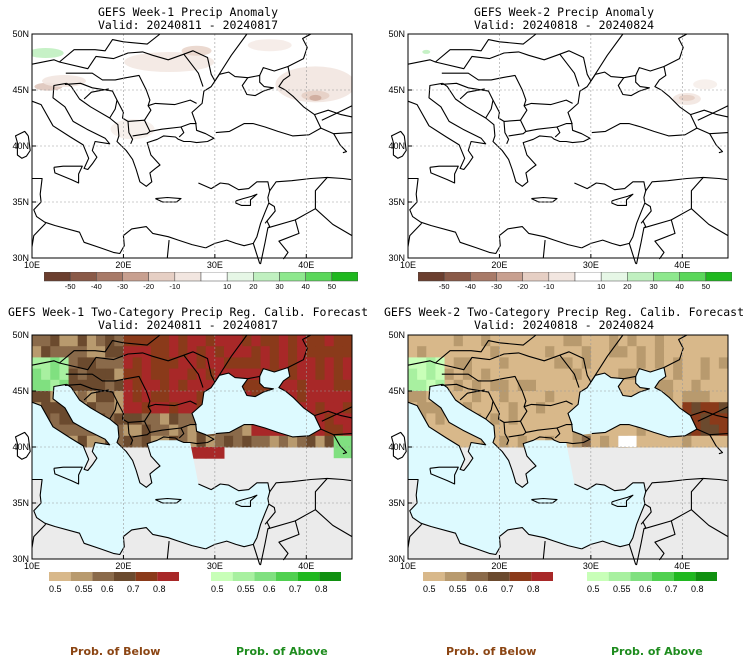  I want to click on lat-tick-label: 40N, so click(20, 146).